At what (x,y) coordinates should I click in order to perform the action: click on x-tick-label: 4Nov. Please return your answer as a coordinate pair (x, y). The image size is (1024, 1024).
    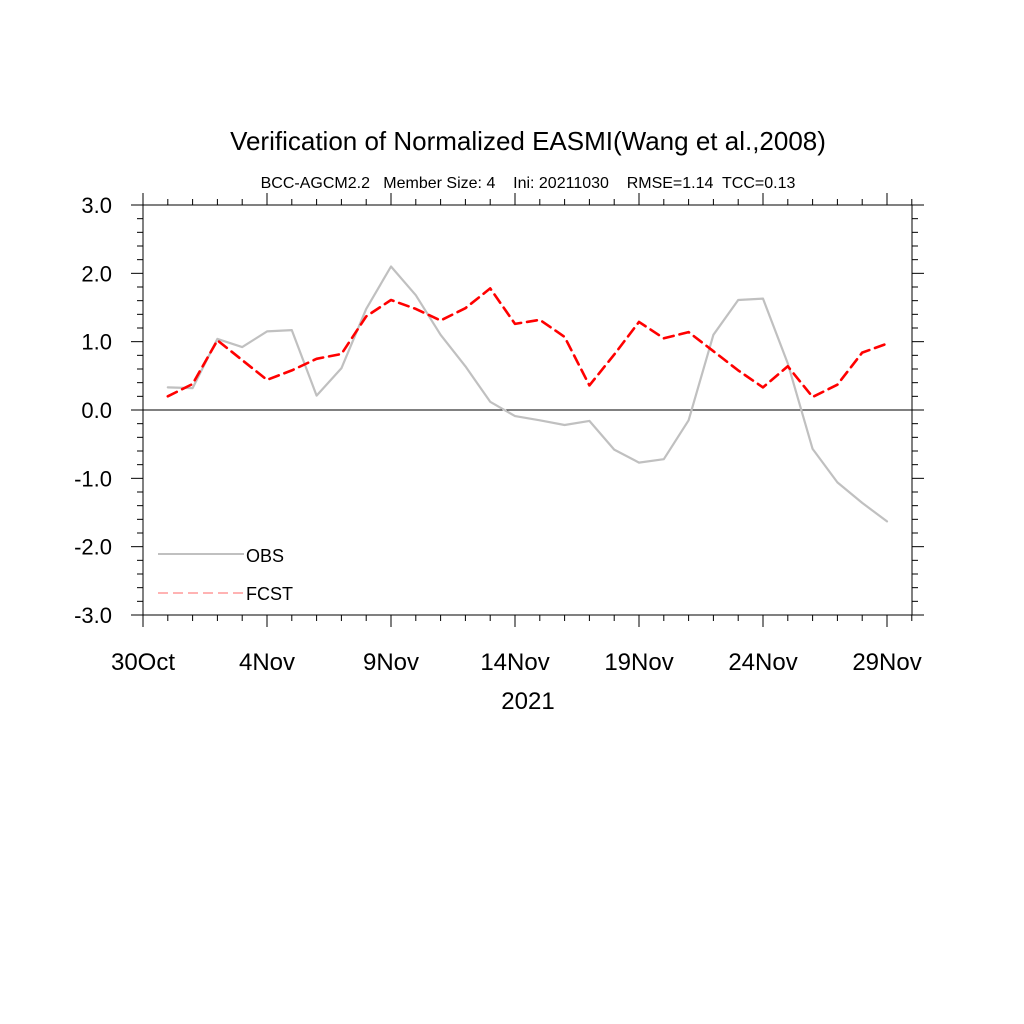
    Looking at the image, I should click on (267, 662).